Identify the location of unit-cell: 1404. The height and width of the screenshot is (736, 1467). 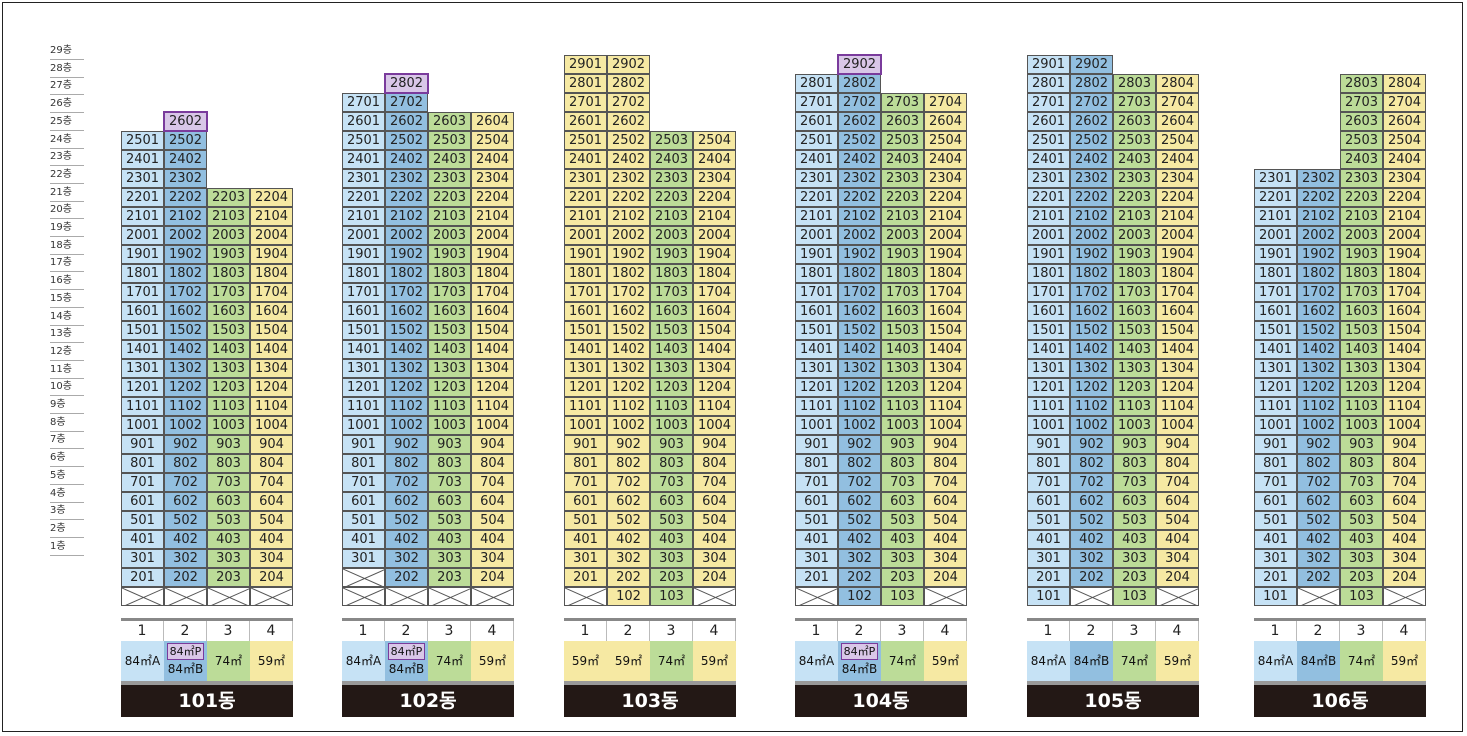
(492, 349).